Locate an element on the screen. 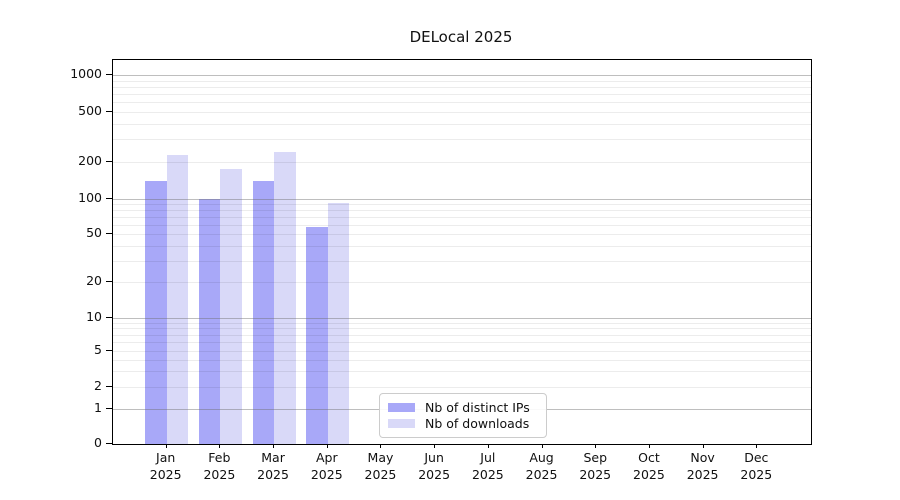 The image size is (900, 500). y-tick-label-100: 100 is located at coordinates (90, 197).